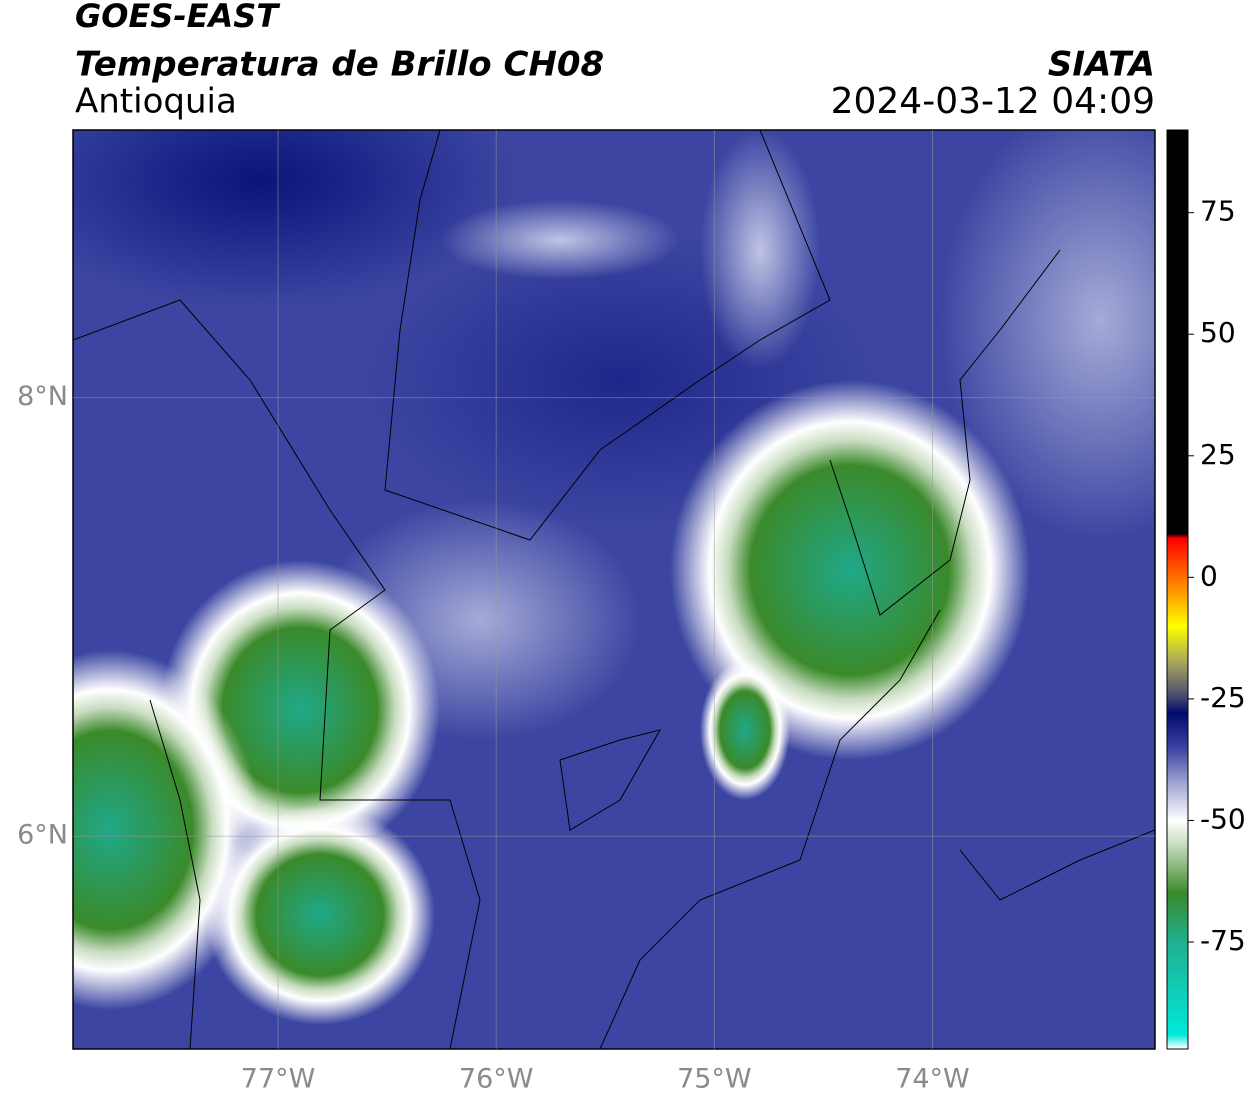 The image size is (1252, 1099). Describe the element at coordinates (156, 102) in the screenshot. I see `region: Antioquia` at that location.